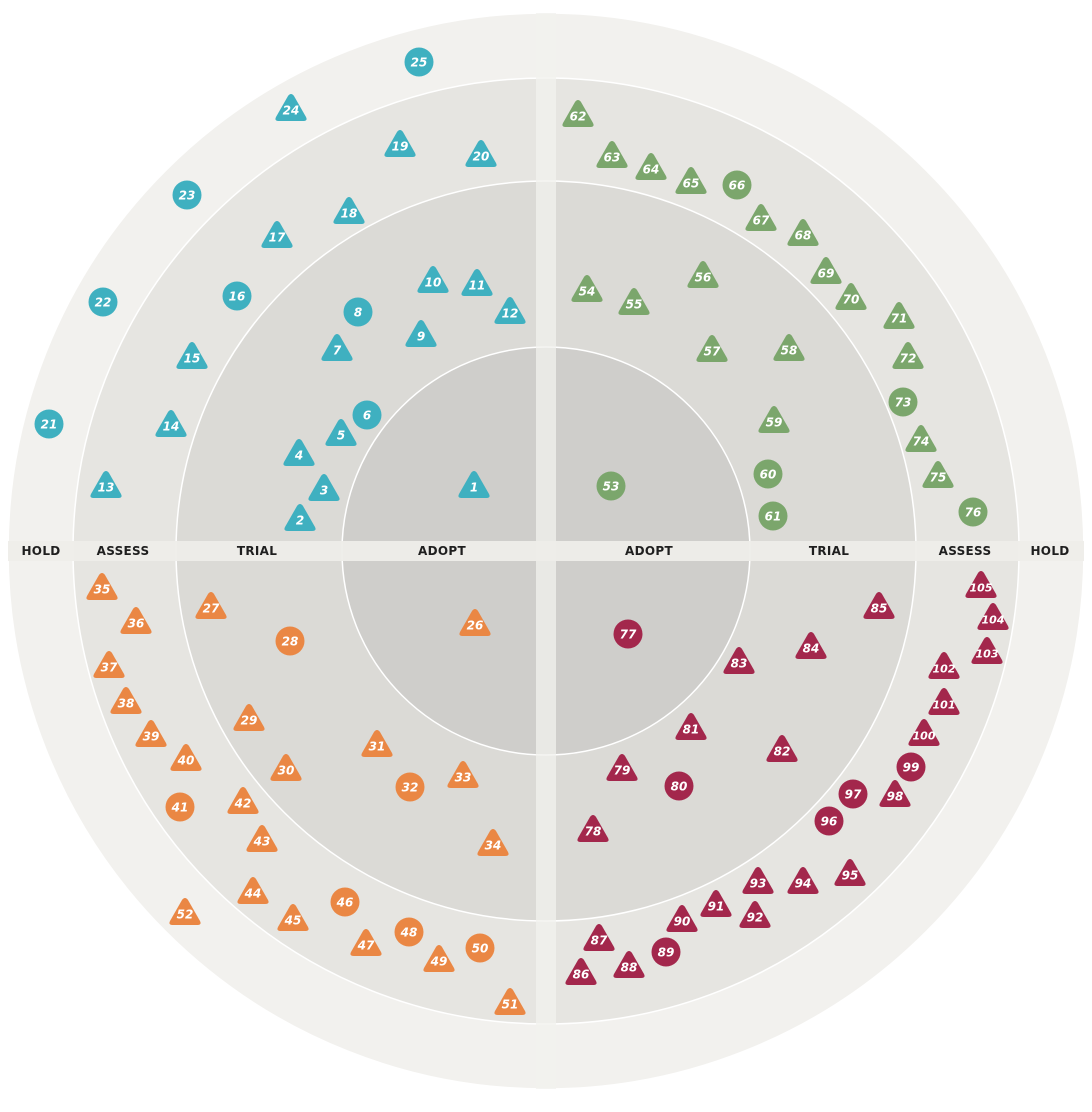  What do you see at coordinates (211, 605) in the screenshot?
I see `blip-27: 27` at bounding box center [211, 605].